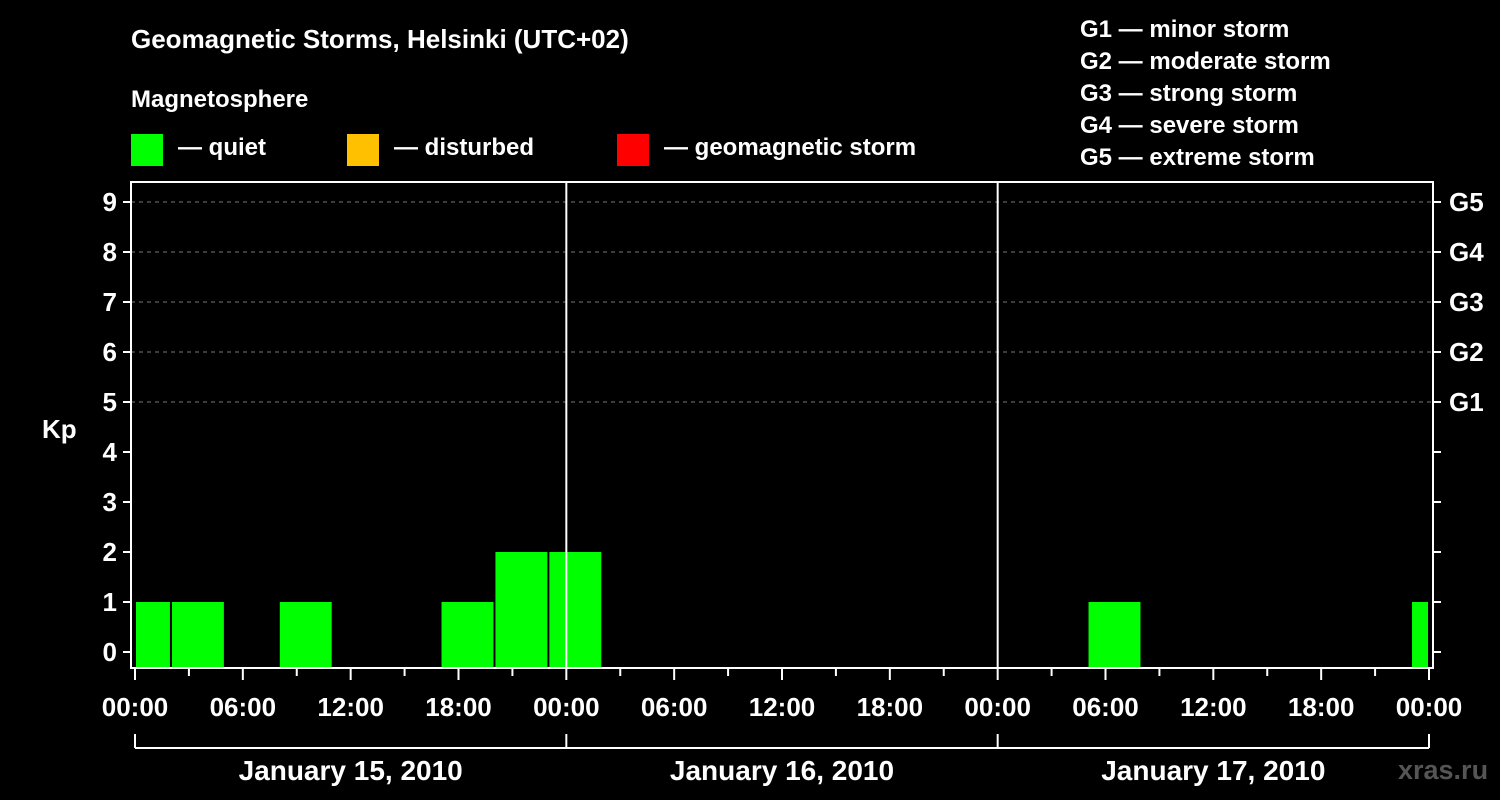  Describe the element at coordinates (1443, 770) in the screenshot. I see `watermark: xras.ru` at that location.